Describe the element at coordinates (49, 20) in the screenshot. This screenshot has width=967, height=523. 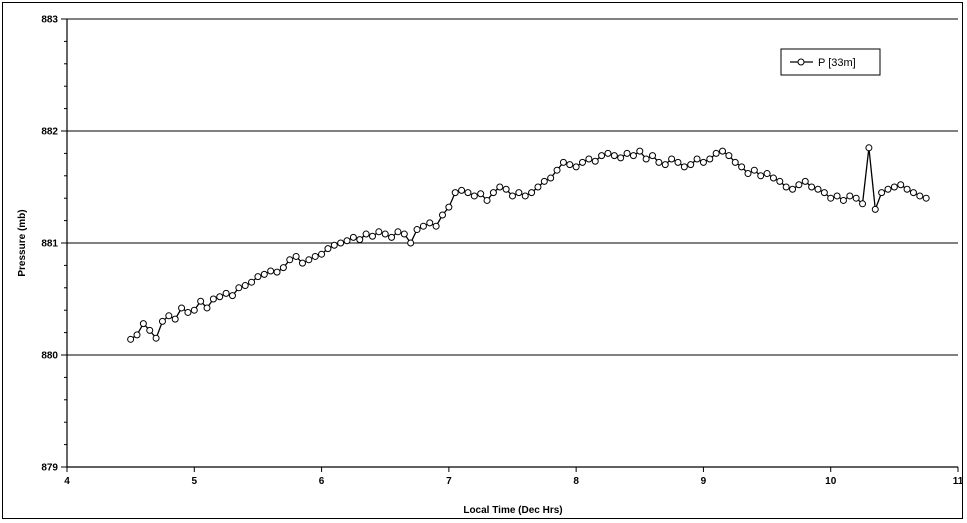
I see `y-tick-label: 883` at that location.